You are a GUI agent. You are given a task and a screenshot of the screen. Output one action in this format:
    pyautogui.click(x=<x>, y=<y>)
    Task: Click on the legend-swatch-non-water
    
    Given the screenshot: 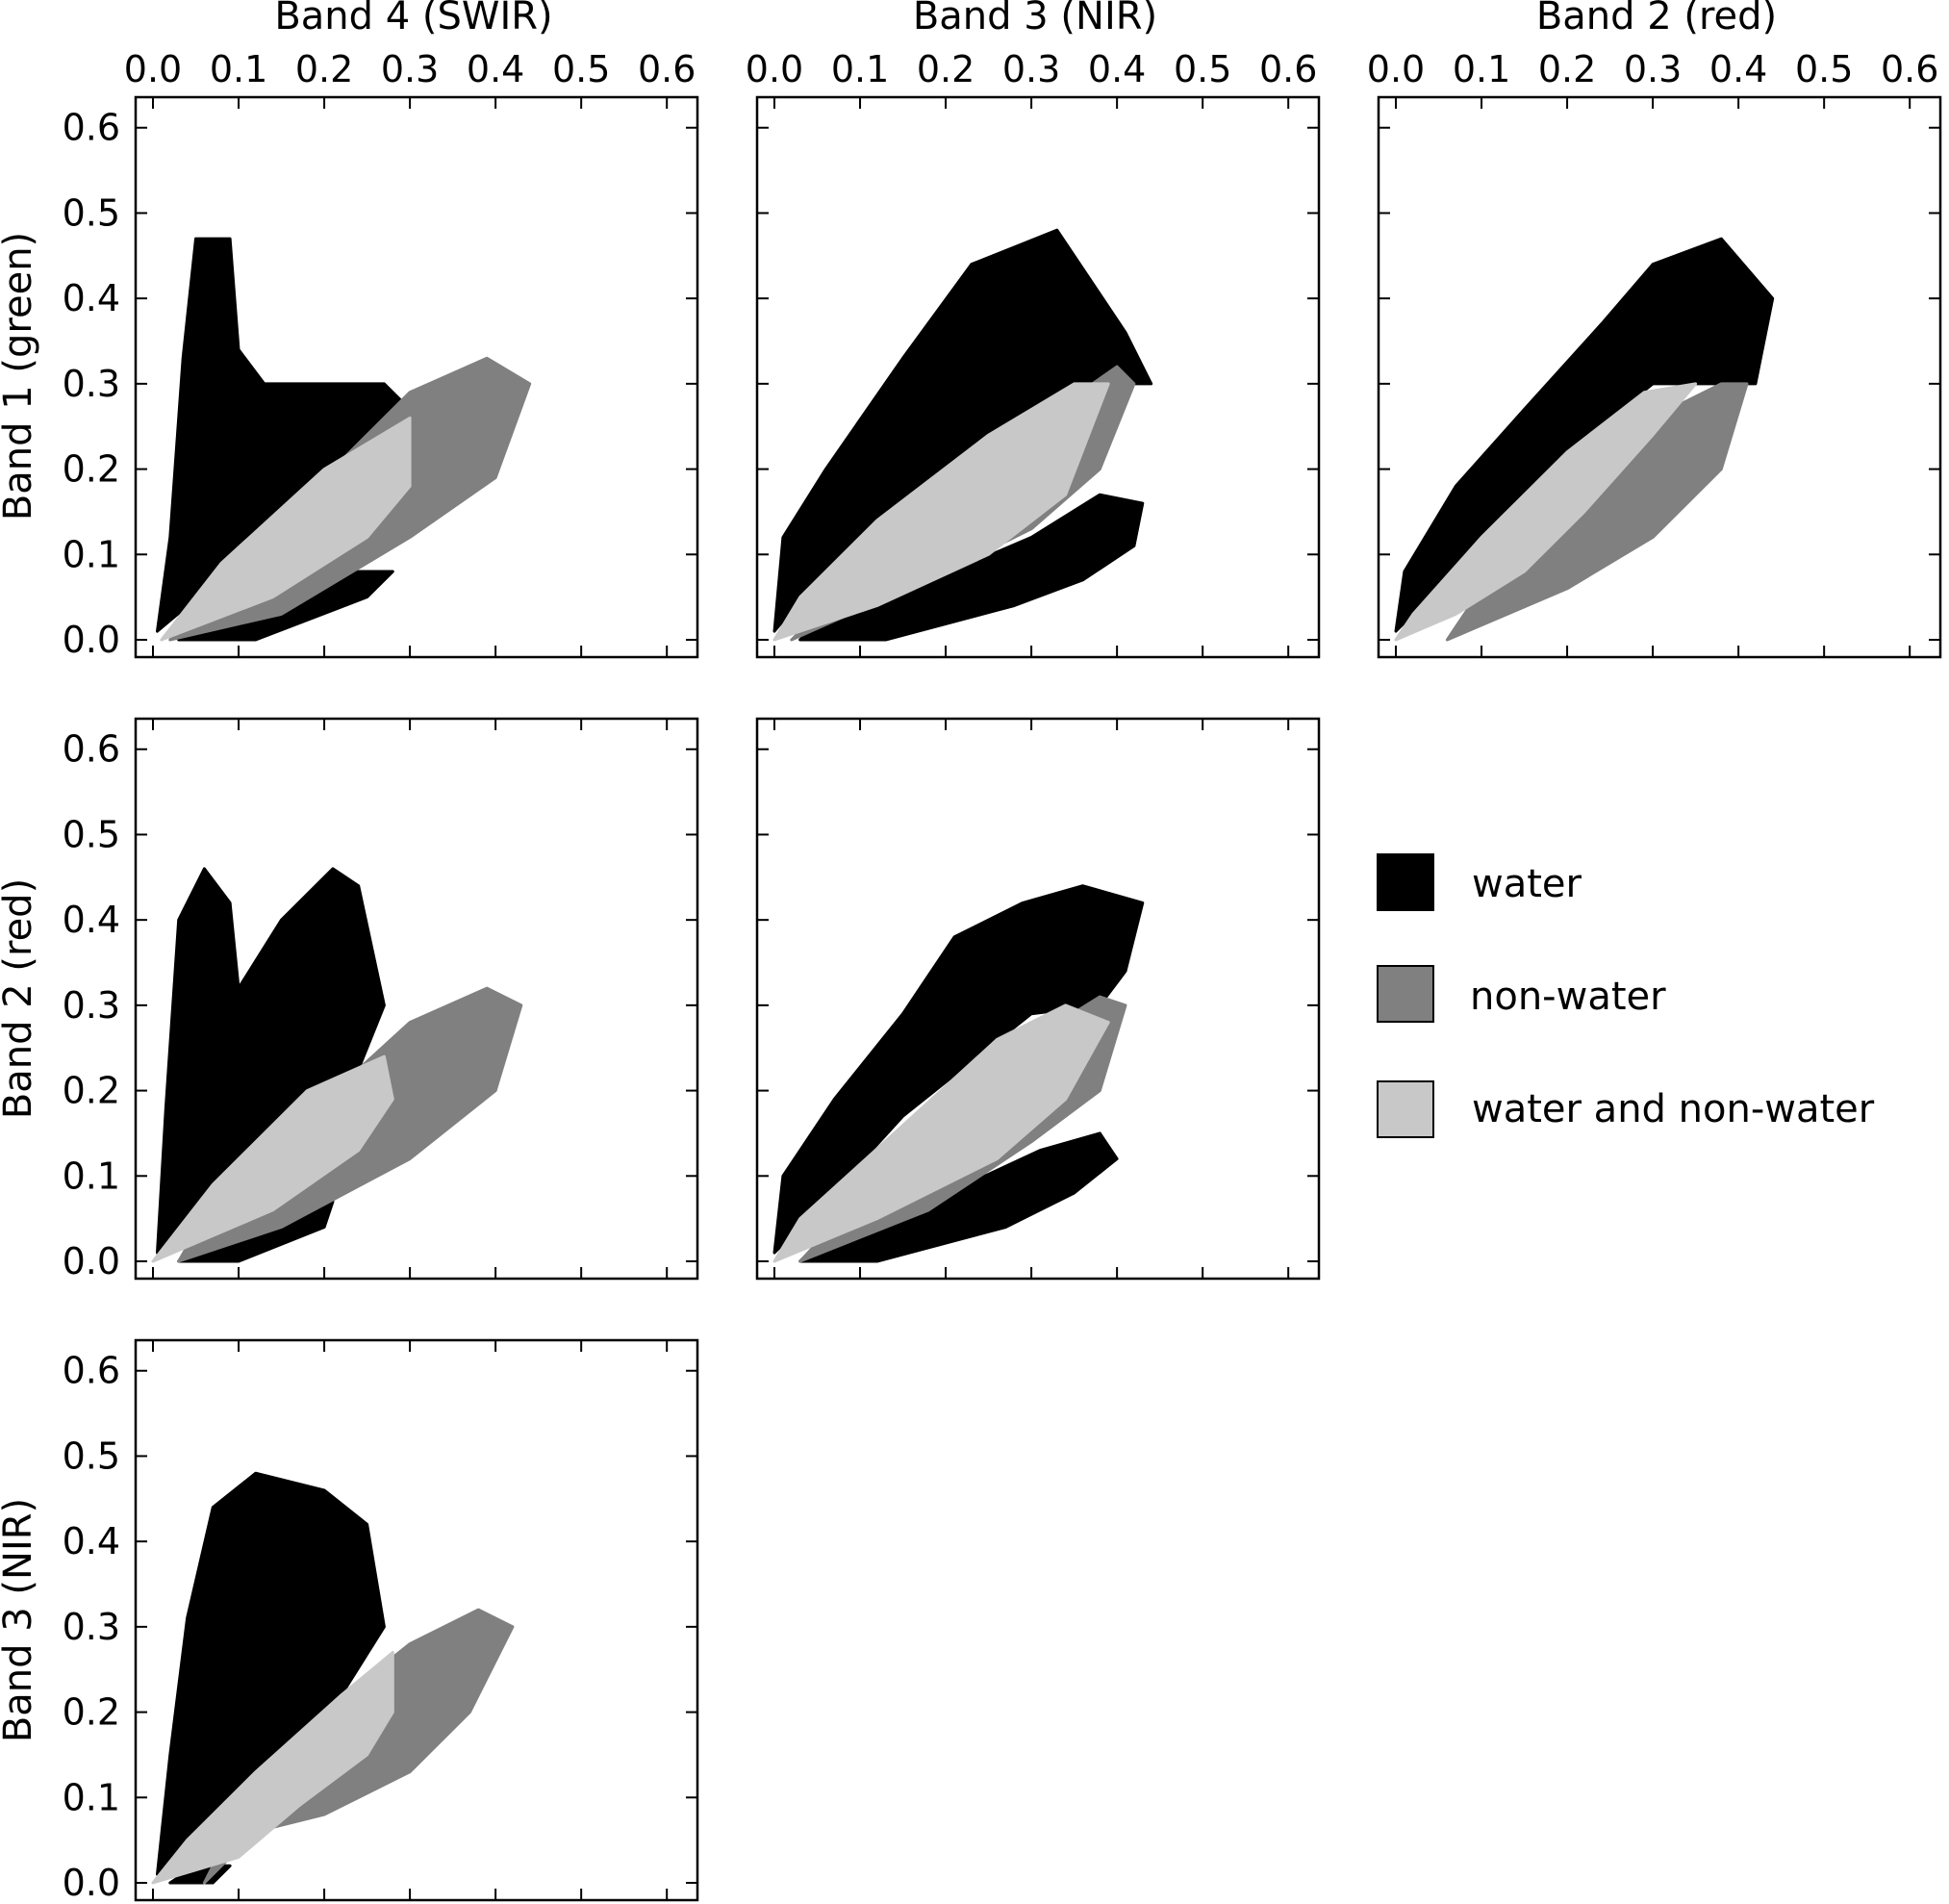 What is the action you would take?
    pyautogui.click(x=1405, y=994)
    